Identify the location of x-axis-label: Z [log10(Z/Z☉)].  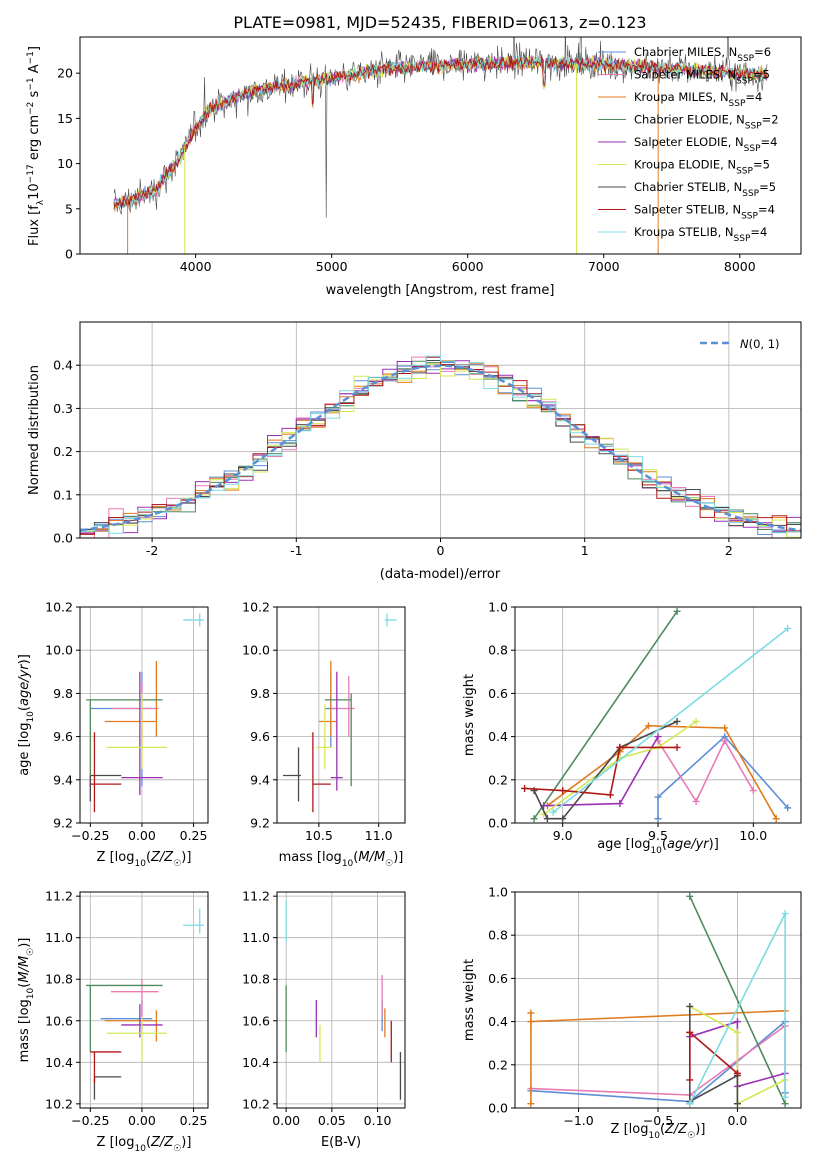
(144, 859).